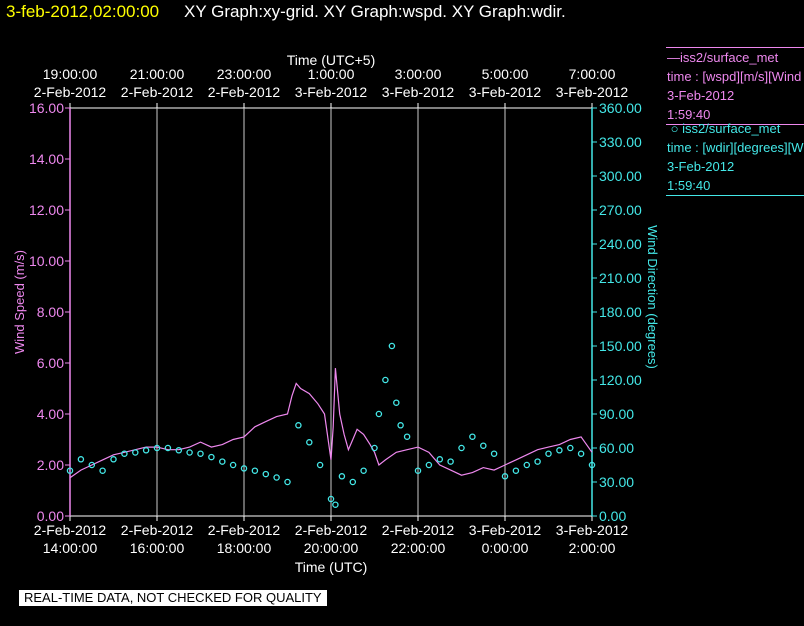 This screenshot has height=626, width=804. What do you see at coordinates (592, 74) in the screenshot?
I see `top-tick-time: 7:00:00` at bounding box center [592, 74].